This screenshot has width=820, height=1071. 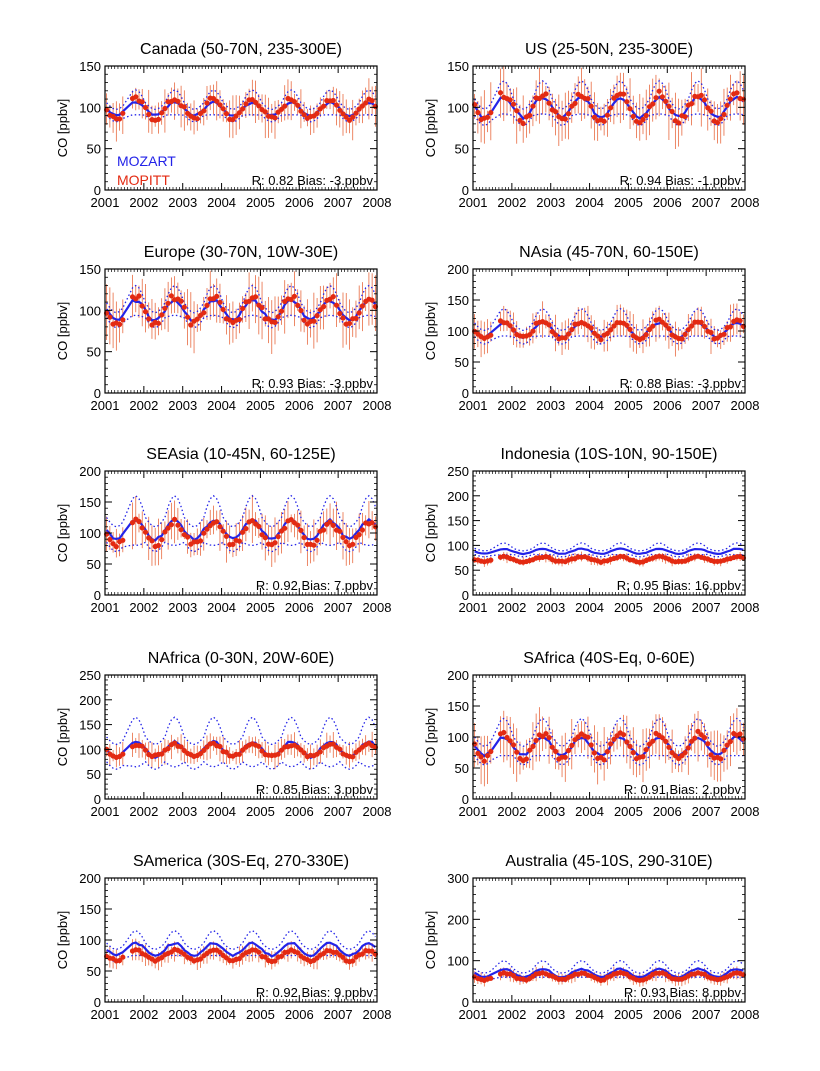 What do you see at coordinates (462, 570) in the screenshot?
I see `y-tick-label: 50` at bounding box center [462, 570].